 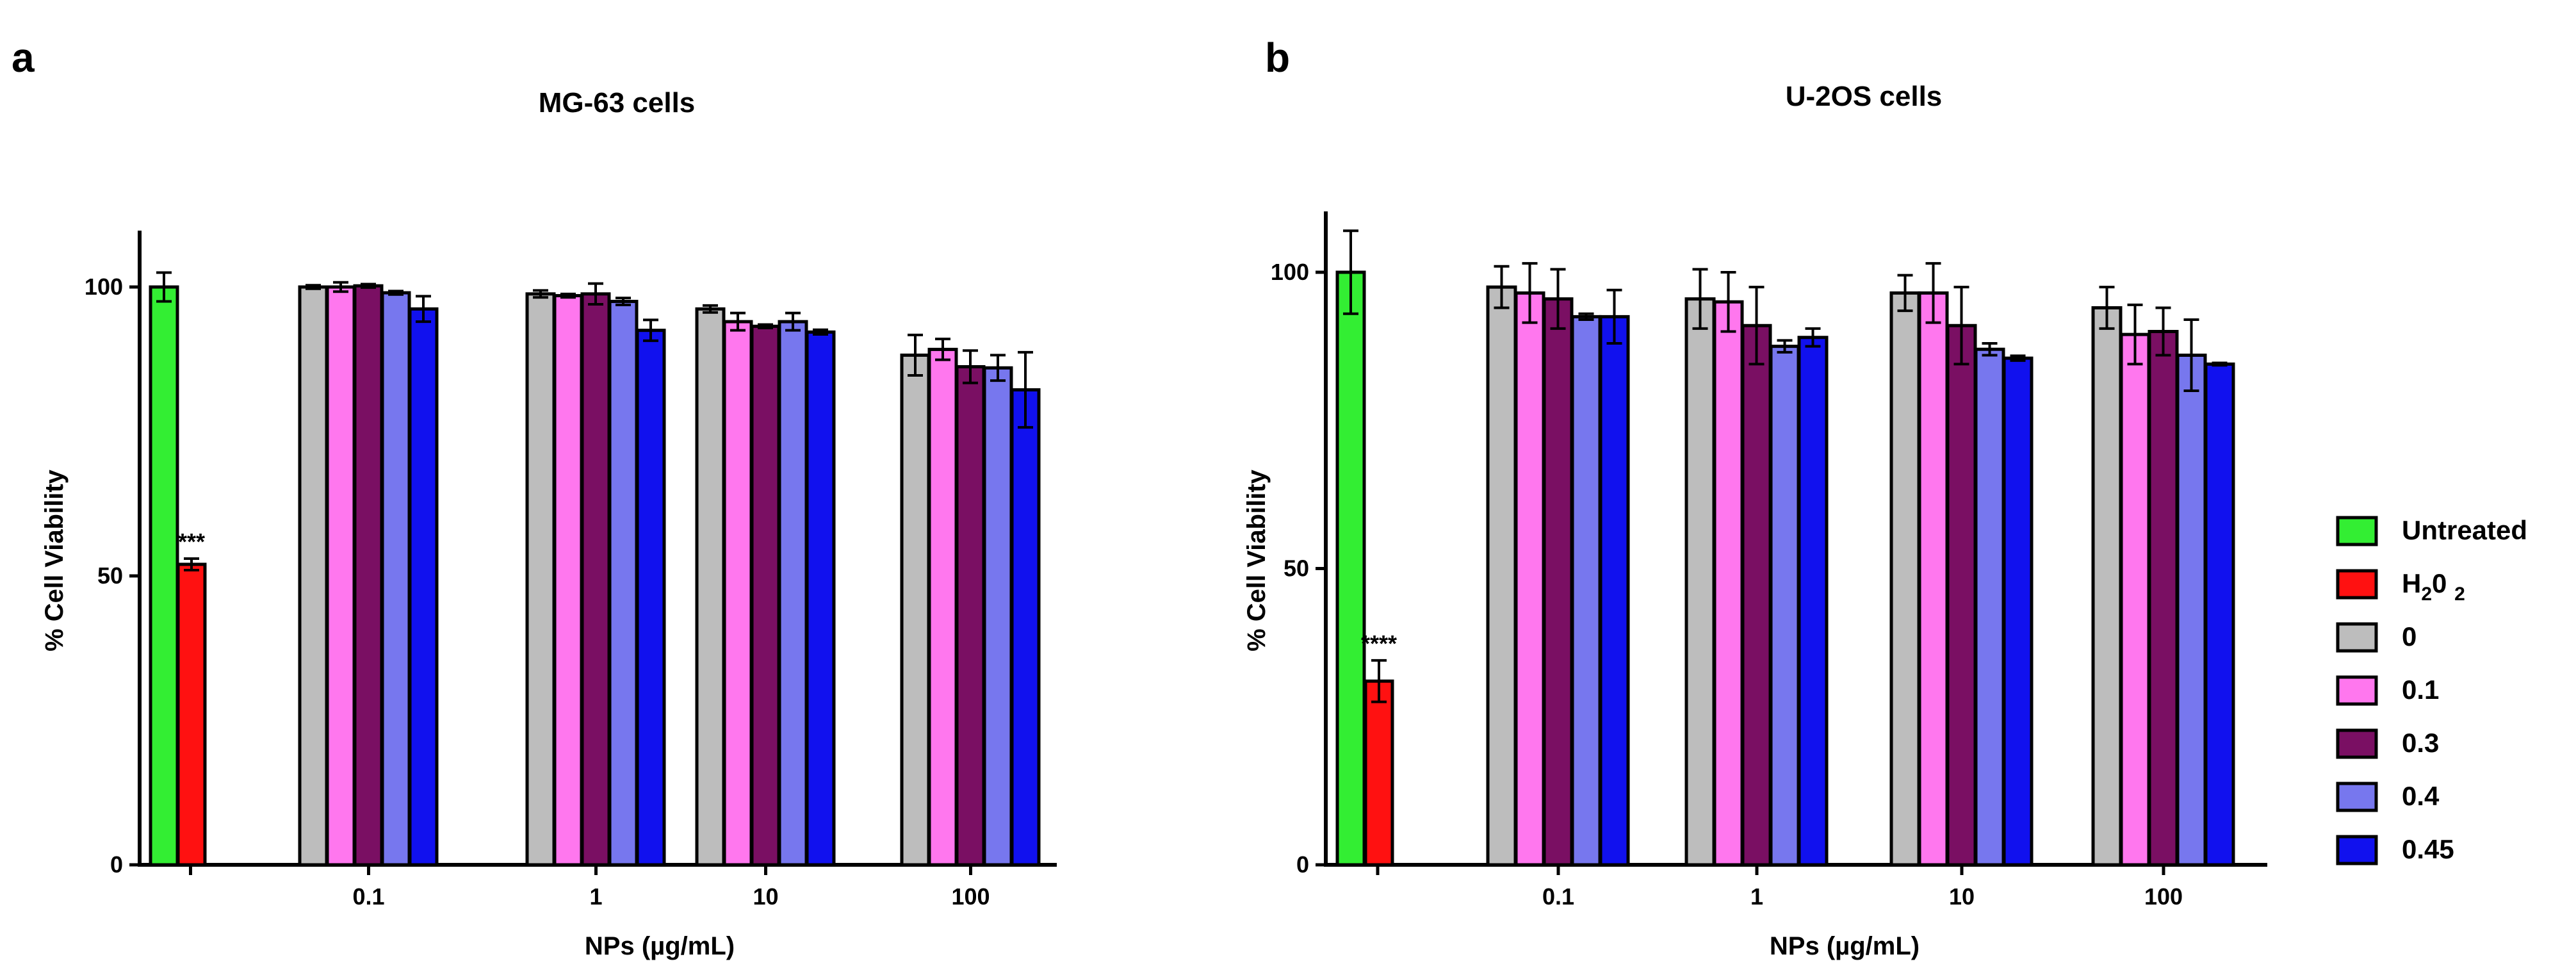 I want to click on x-axis-label-b: NPs (µg/mL), so click(x=1845, y=946).